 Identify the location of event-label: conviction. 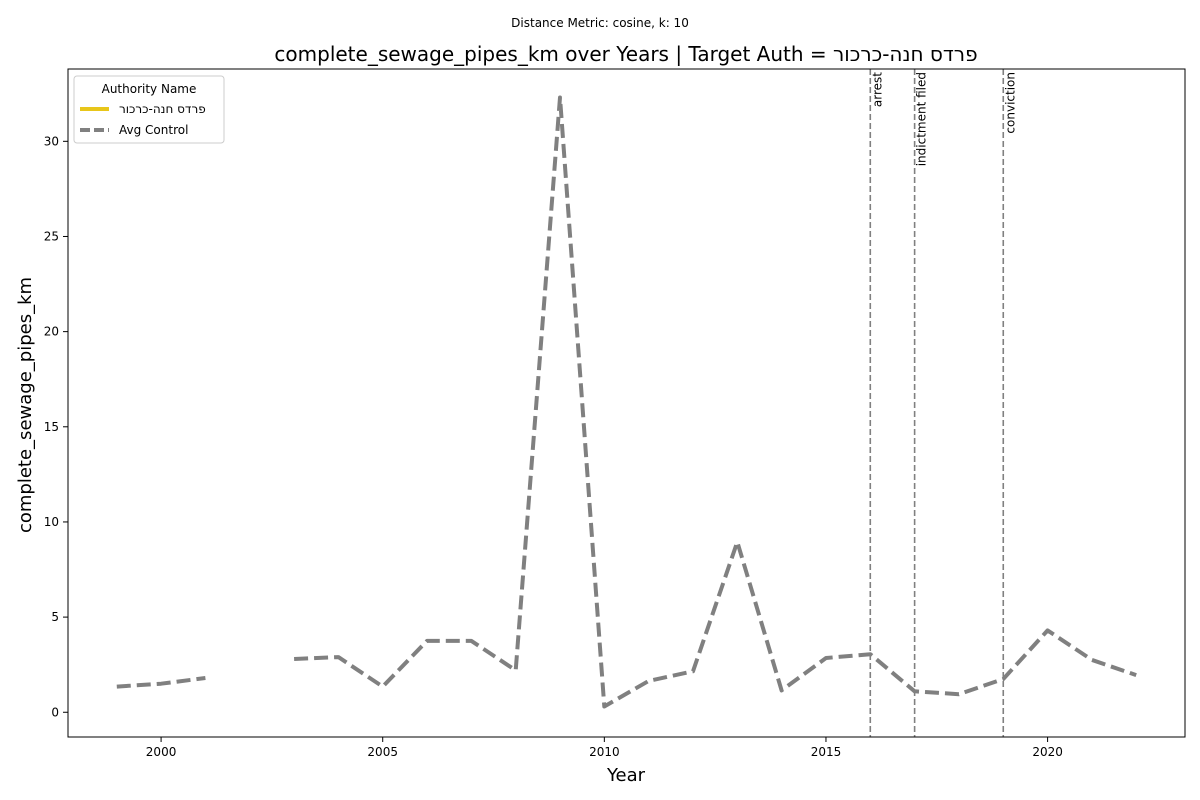
(1010, 103).